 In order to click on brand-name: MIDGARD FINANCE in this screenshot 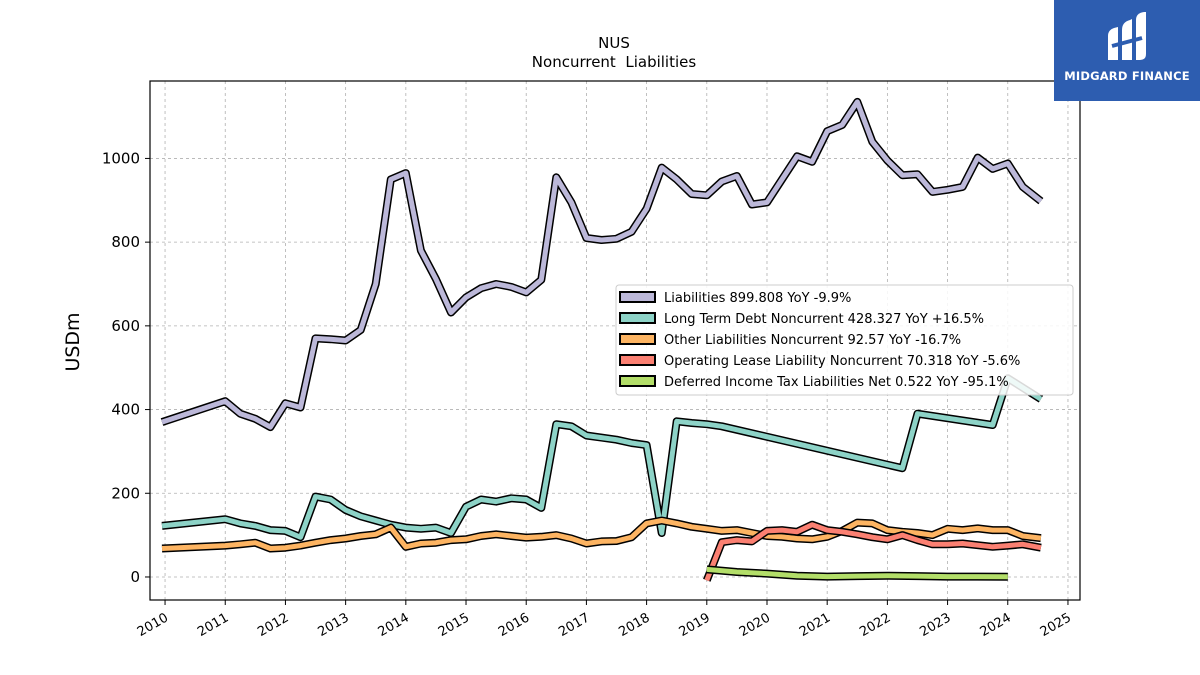, I will do `click(1127, 76)`.